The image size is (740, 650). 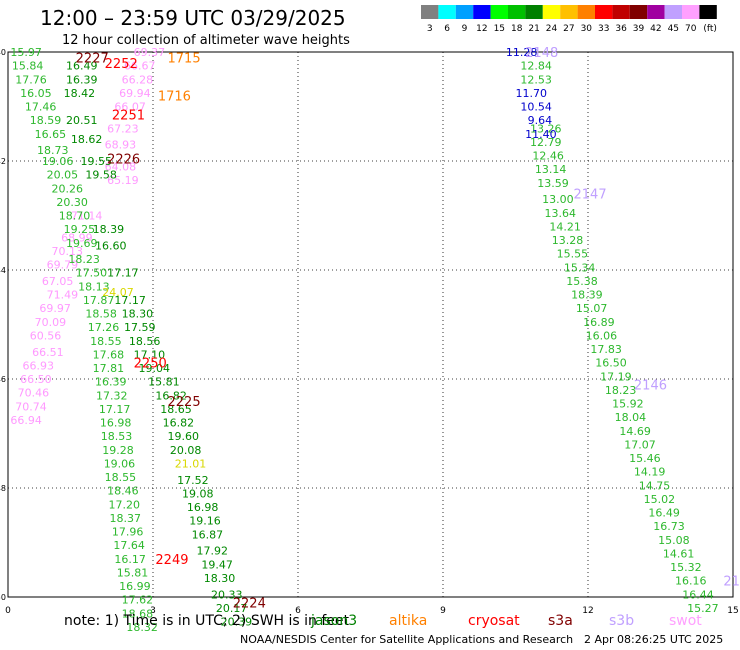 I want to click on satellite-cryosat: cryosat, so click(x=494, y=621).